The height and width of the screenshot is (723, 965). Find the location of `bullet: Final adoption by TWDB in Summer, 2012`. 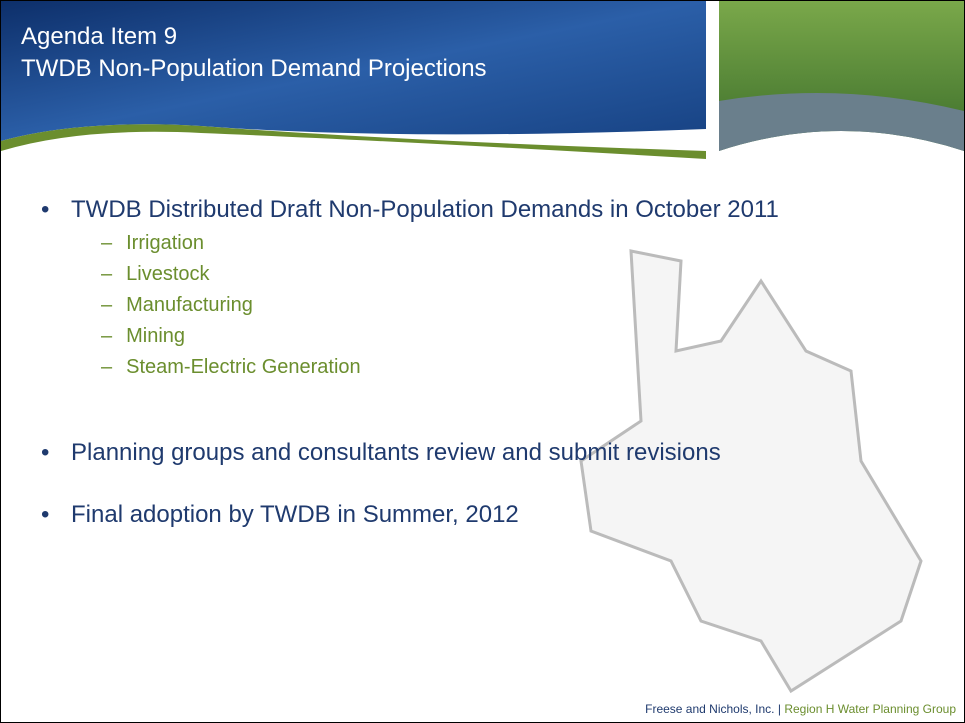

bullet: Final adoption by TWDB in Summer, 2012 is located at coordinates (486, 515).